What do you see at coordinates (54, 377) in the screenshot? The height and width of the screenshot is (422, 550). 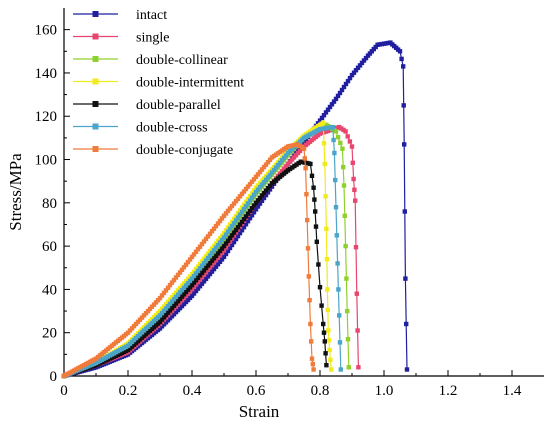 I see `y-tick-label: 0` at bounding box center [54, 377].